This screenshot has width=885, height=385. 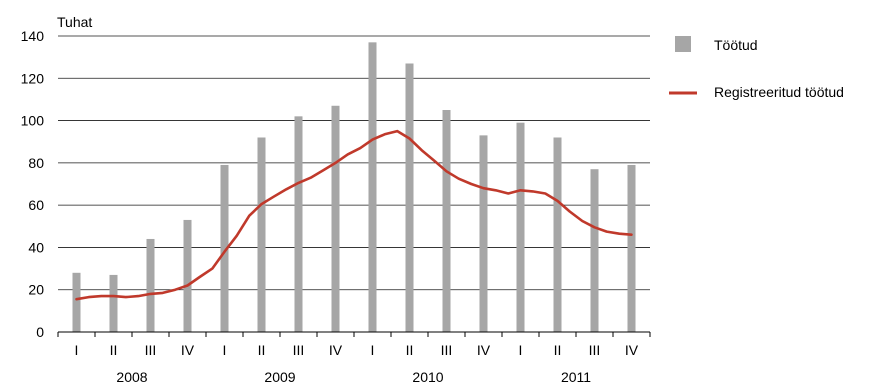 What do you see at coordinates (736, 45) in the screenshot?
I see `legend-label-tootud: Töötud` at bounding box center [736, 45].